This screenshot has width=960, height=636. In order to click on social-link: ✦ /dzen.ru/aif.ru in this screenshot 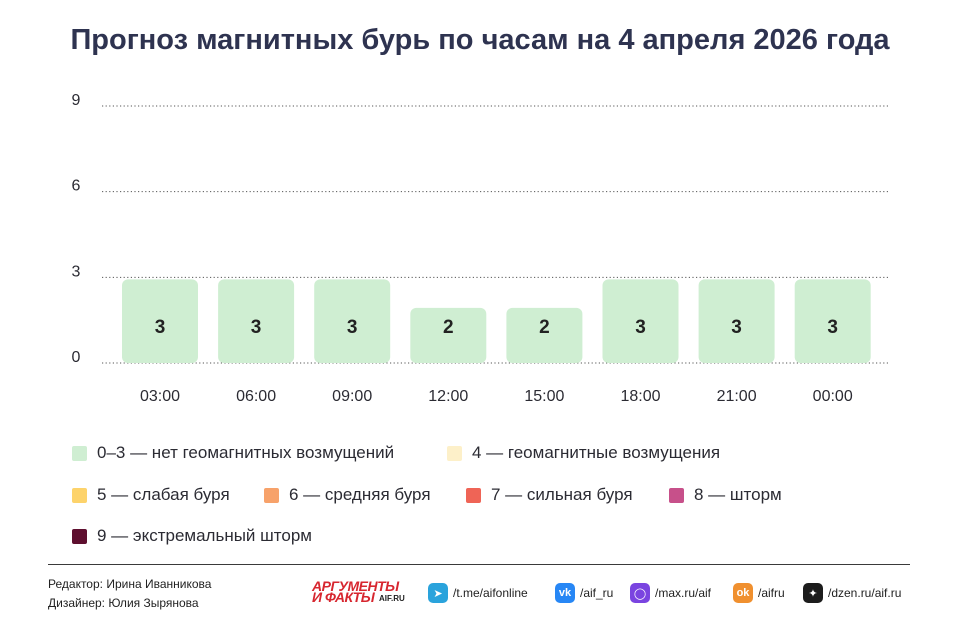, I will do `click(852, 593)`.